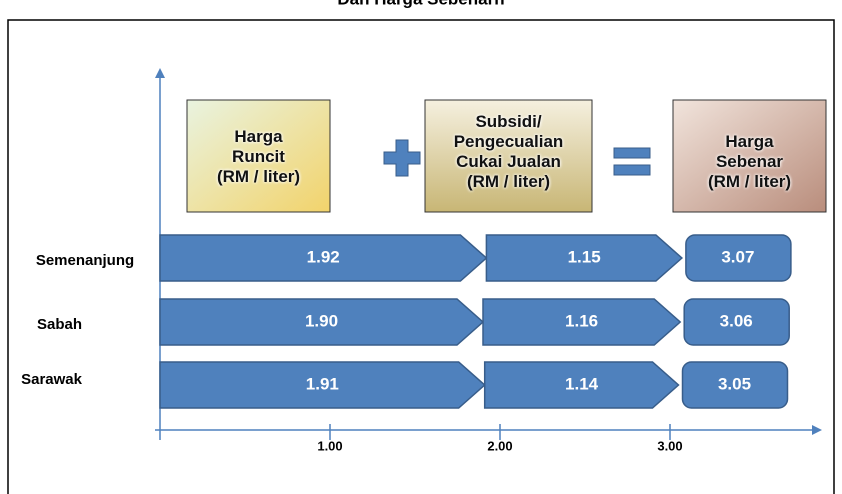 The width and height of the screenshot is (842, 494). What do you see at coordinates (52, 379) in the screenshot?
I see `category-label: Sarawak` at bounding box center [52, 379].